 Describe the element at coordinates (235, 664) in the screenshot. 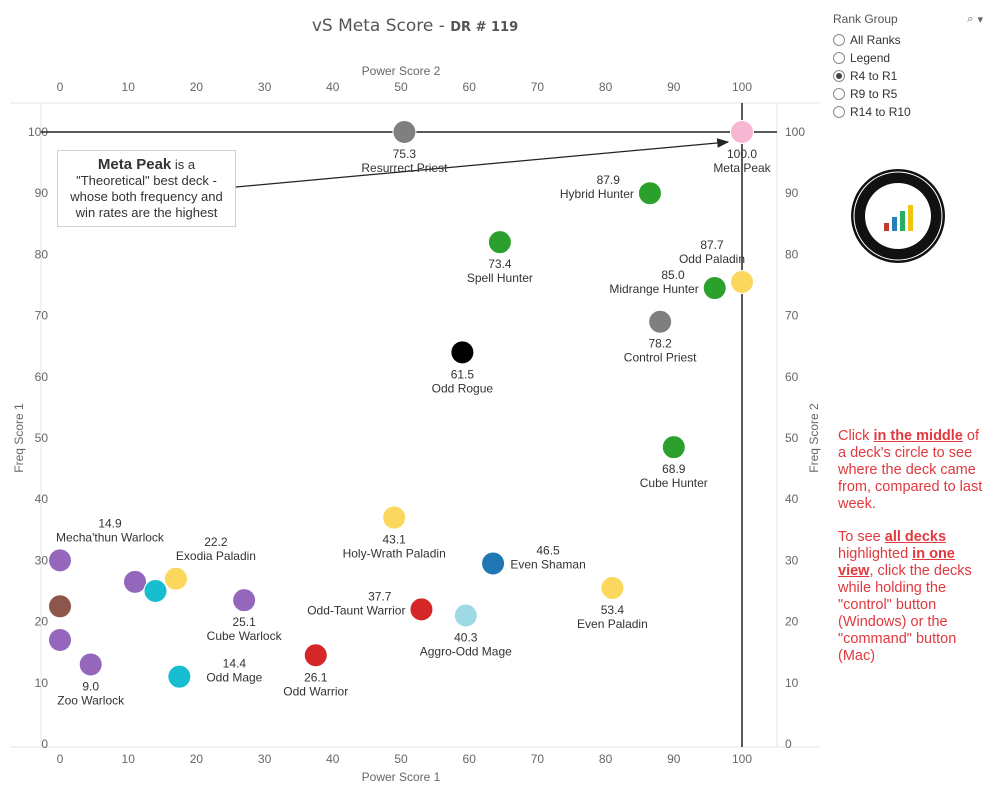

I see `deck-score-label: 14.4` at that location.